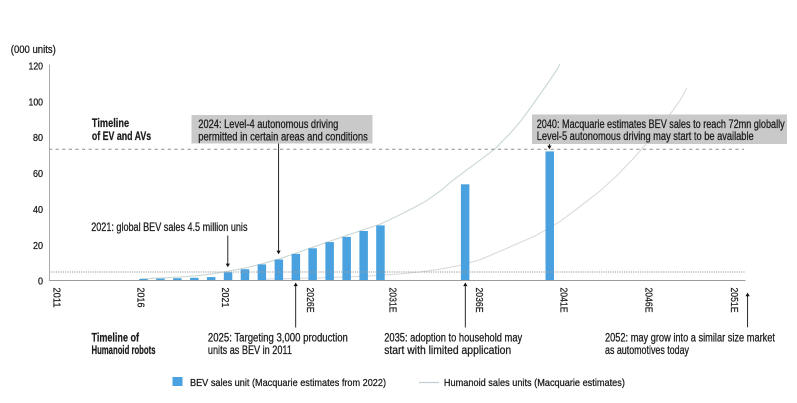 The image size is (797, 403). I want to click on svg-text: 120, so click(36, 67).